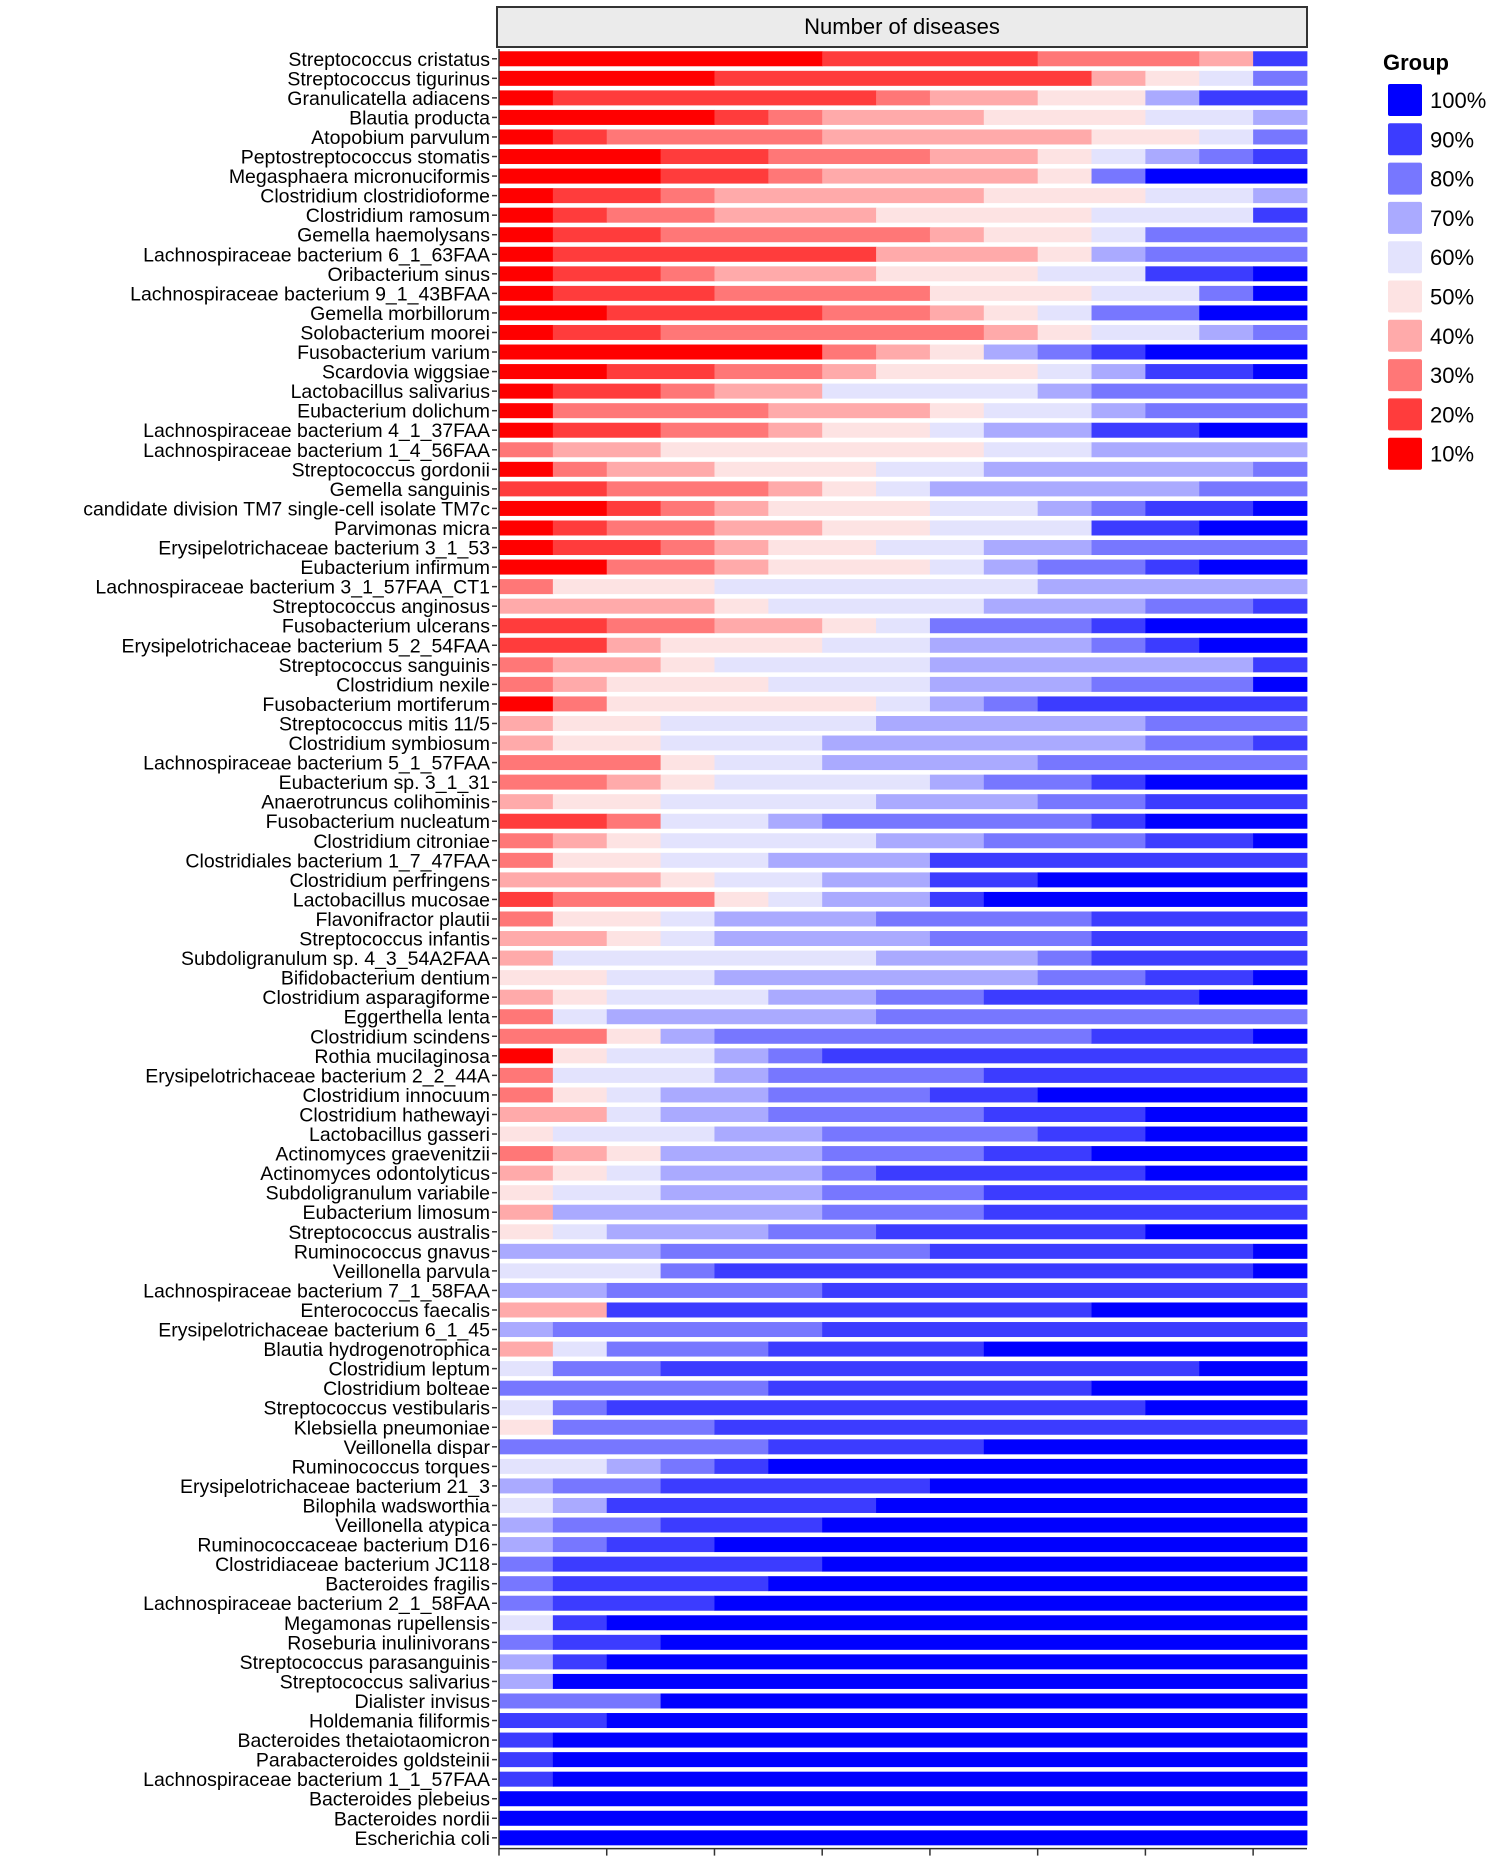 This screenshot has height=1860, width=1489. I want to click on legend-label-40: 40%, so click(1452, 336).